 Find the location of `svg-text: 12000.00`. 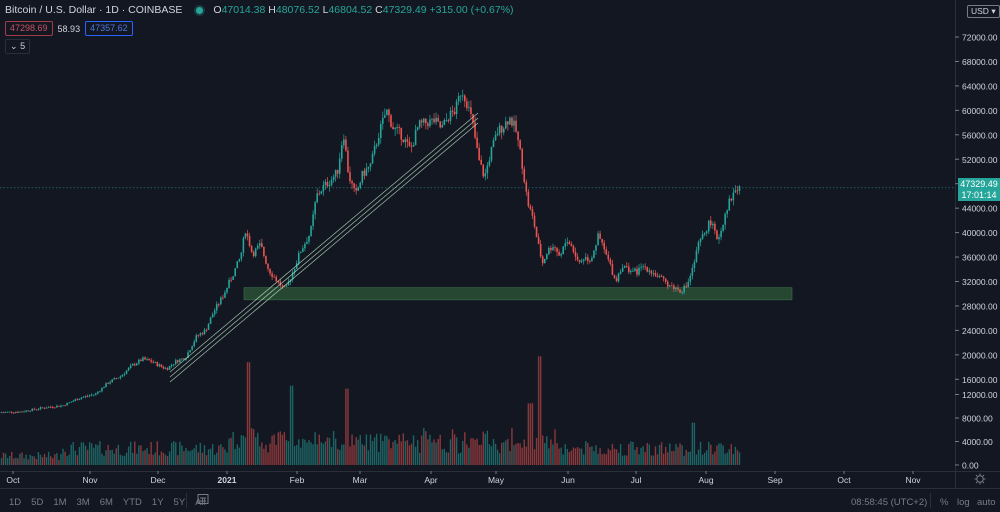

svg-text: 12000.00 is located at coordinates (980, 395).